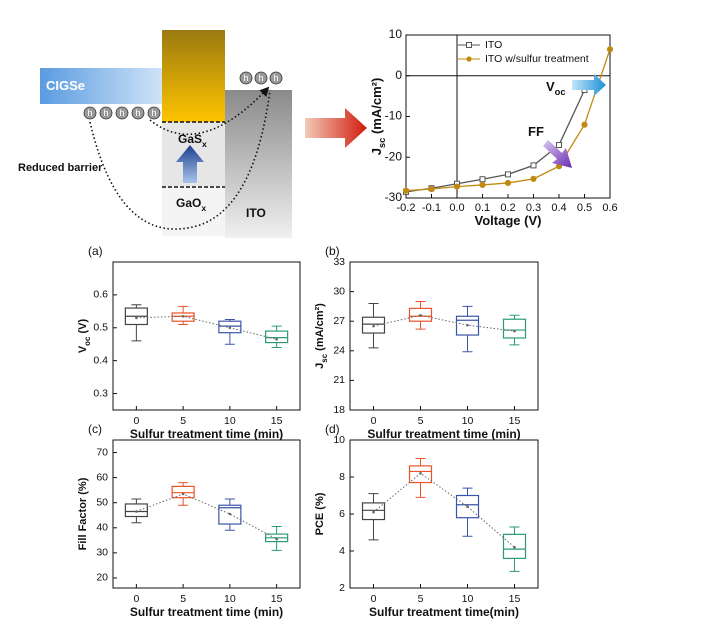 The height and width of the screenshot is (622, 726). I want to click on x-tick-label: 0.4, so click(558, 208).